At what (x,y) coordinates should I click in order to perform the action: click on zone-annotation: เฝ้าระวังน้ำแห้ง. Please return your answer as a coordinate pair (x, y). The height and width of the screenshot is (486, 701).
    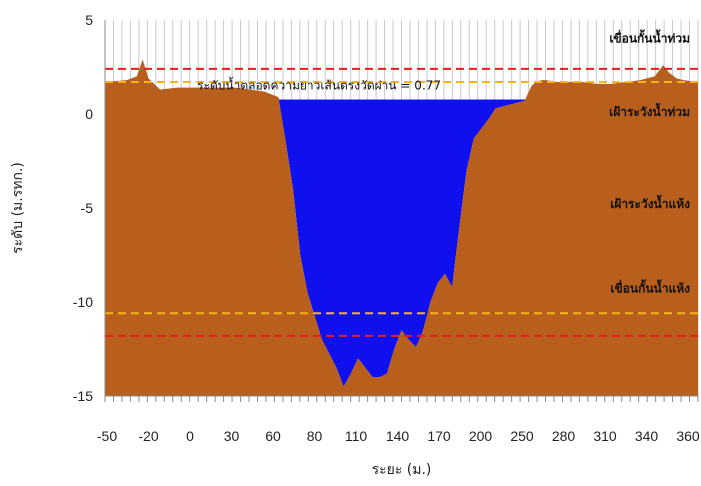
    Looking at the image, I should click on (650, 202).